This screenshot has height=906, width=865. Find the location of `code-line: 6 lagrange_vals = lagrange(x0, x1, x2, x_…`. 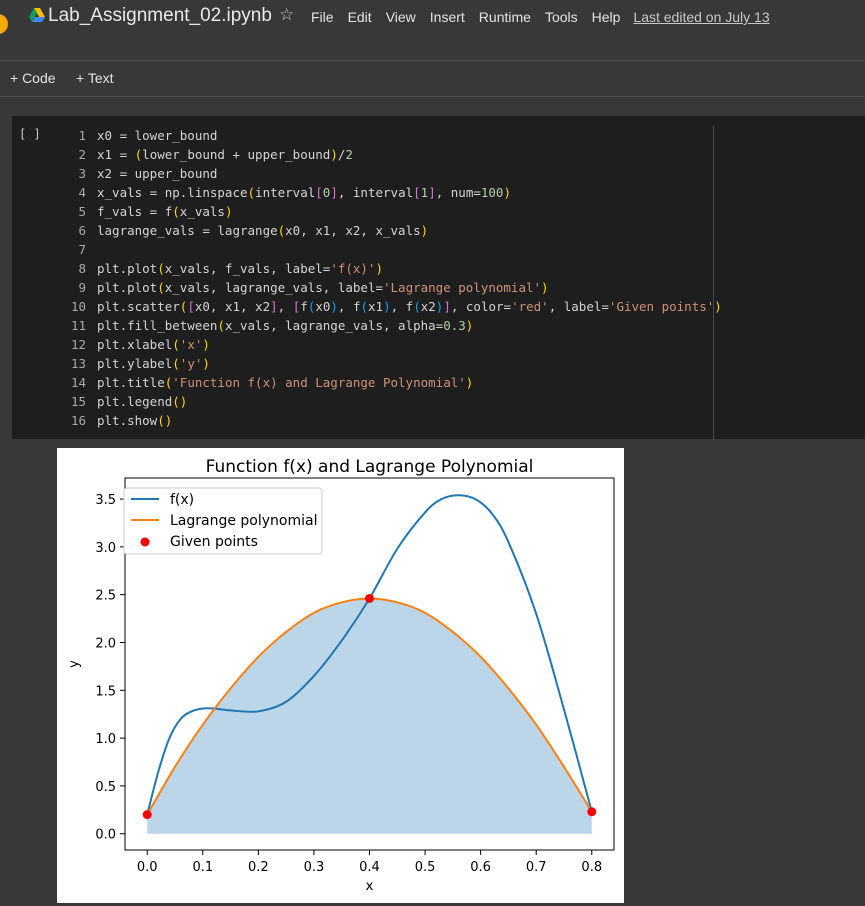

code-line: 6 lagrange_vals = lagrange(x0, x1, x2, x_… is located at coordinates (362, 230).